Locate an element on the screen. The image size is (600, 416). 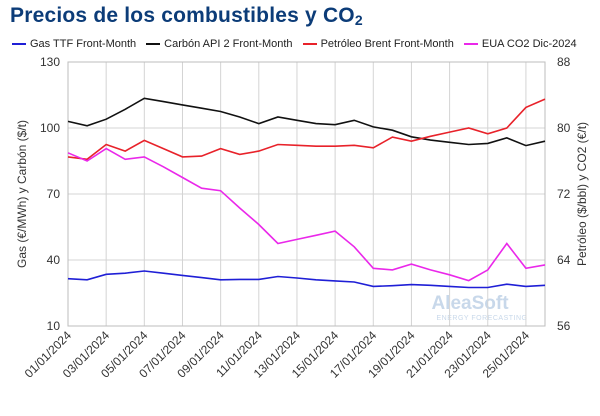
legend-item: Carbón API 2 Front-Month is located at coordinates (219, 44).